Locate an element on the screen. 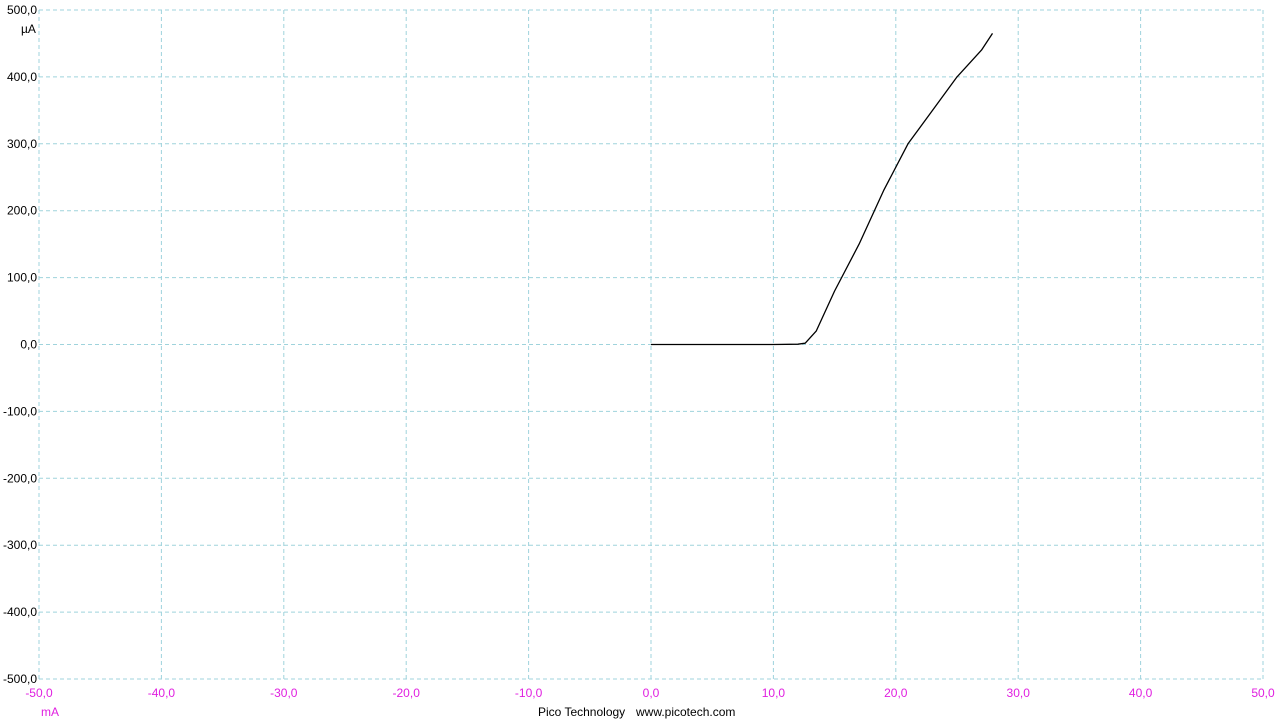 The height and width of the screenshot is (720, 1280). x-tick-label: -10,0 is located at coordinates (529, 693).